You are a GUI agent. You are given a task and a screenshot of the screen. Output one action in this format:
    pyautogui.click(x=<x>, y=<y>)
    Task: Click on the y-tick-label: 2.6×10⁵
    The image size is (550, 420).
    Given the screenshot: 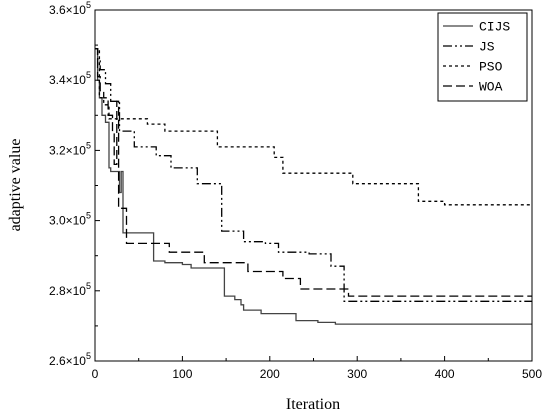 What is the action you would take?
    pyautogui.click(x=70, y=359)
    